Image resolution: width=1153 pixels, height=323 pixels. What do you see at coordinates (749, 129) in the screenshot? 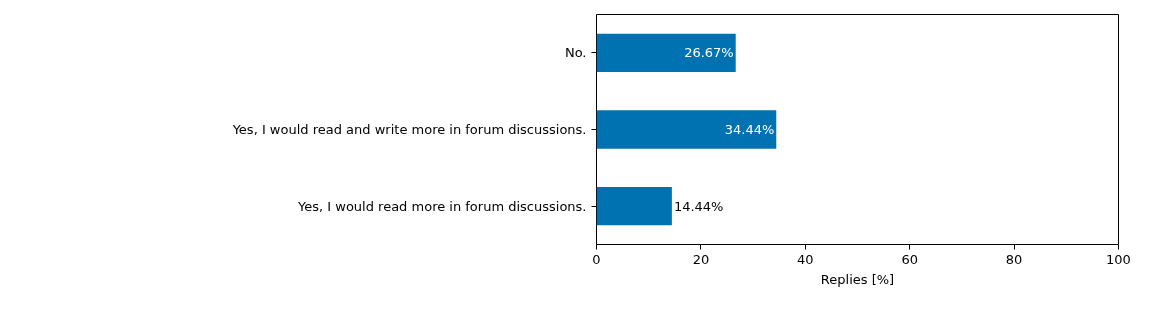
I see `data-label: 34.44%` at bounding box center [749, 129].